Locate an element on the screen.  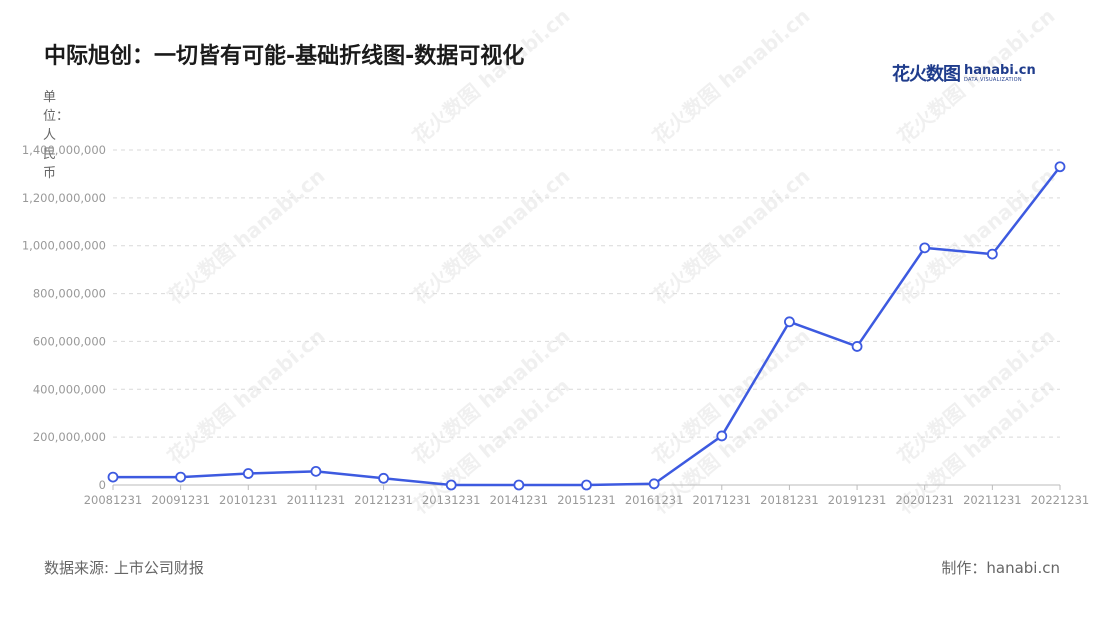
y-tick-label: 1,000,000,000 is located at coordinates (64, 246).